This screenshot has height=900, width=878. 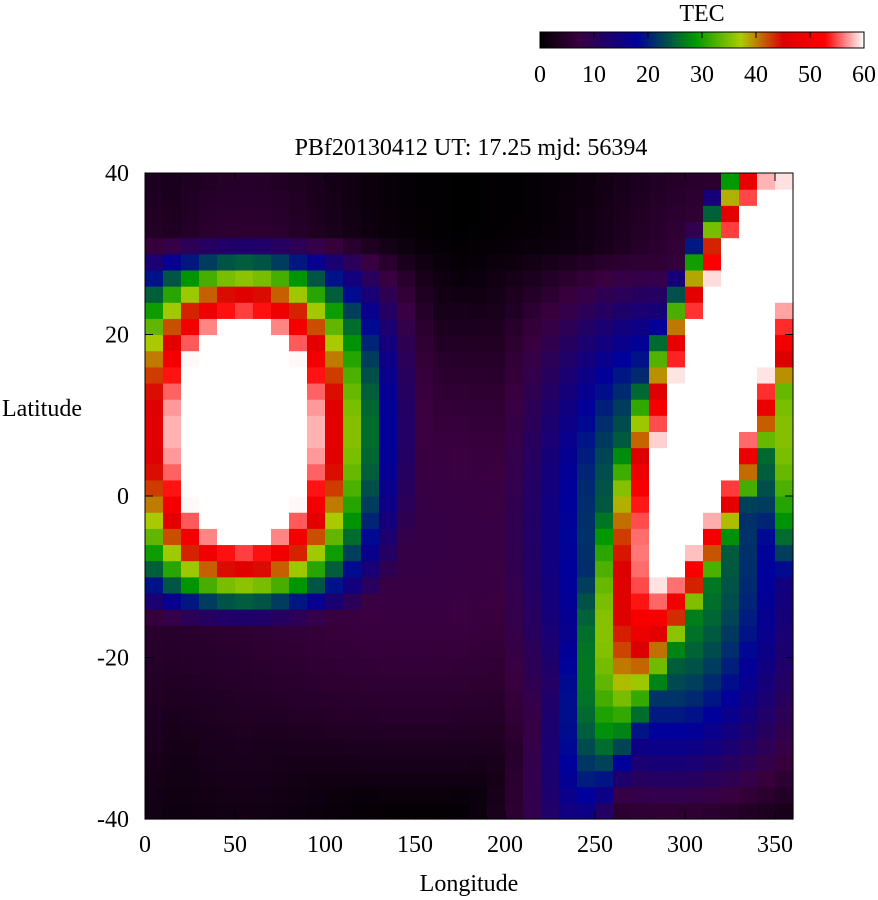 What do you see at coordinates (471, 148) in the screenshot?
I see `chart-title: PBf20130412 UT: 17.25 mjd: 56394` at bounding box center [471, 148].